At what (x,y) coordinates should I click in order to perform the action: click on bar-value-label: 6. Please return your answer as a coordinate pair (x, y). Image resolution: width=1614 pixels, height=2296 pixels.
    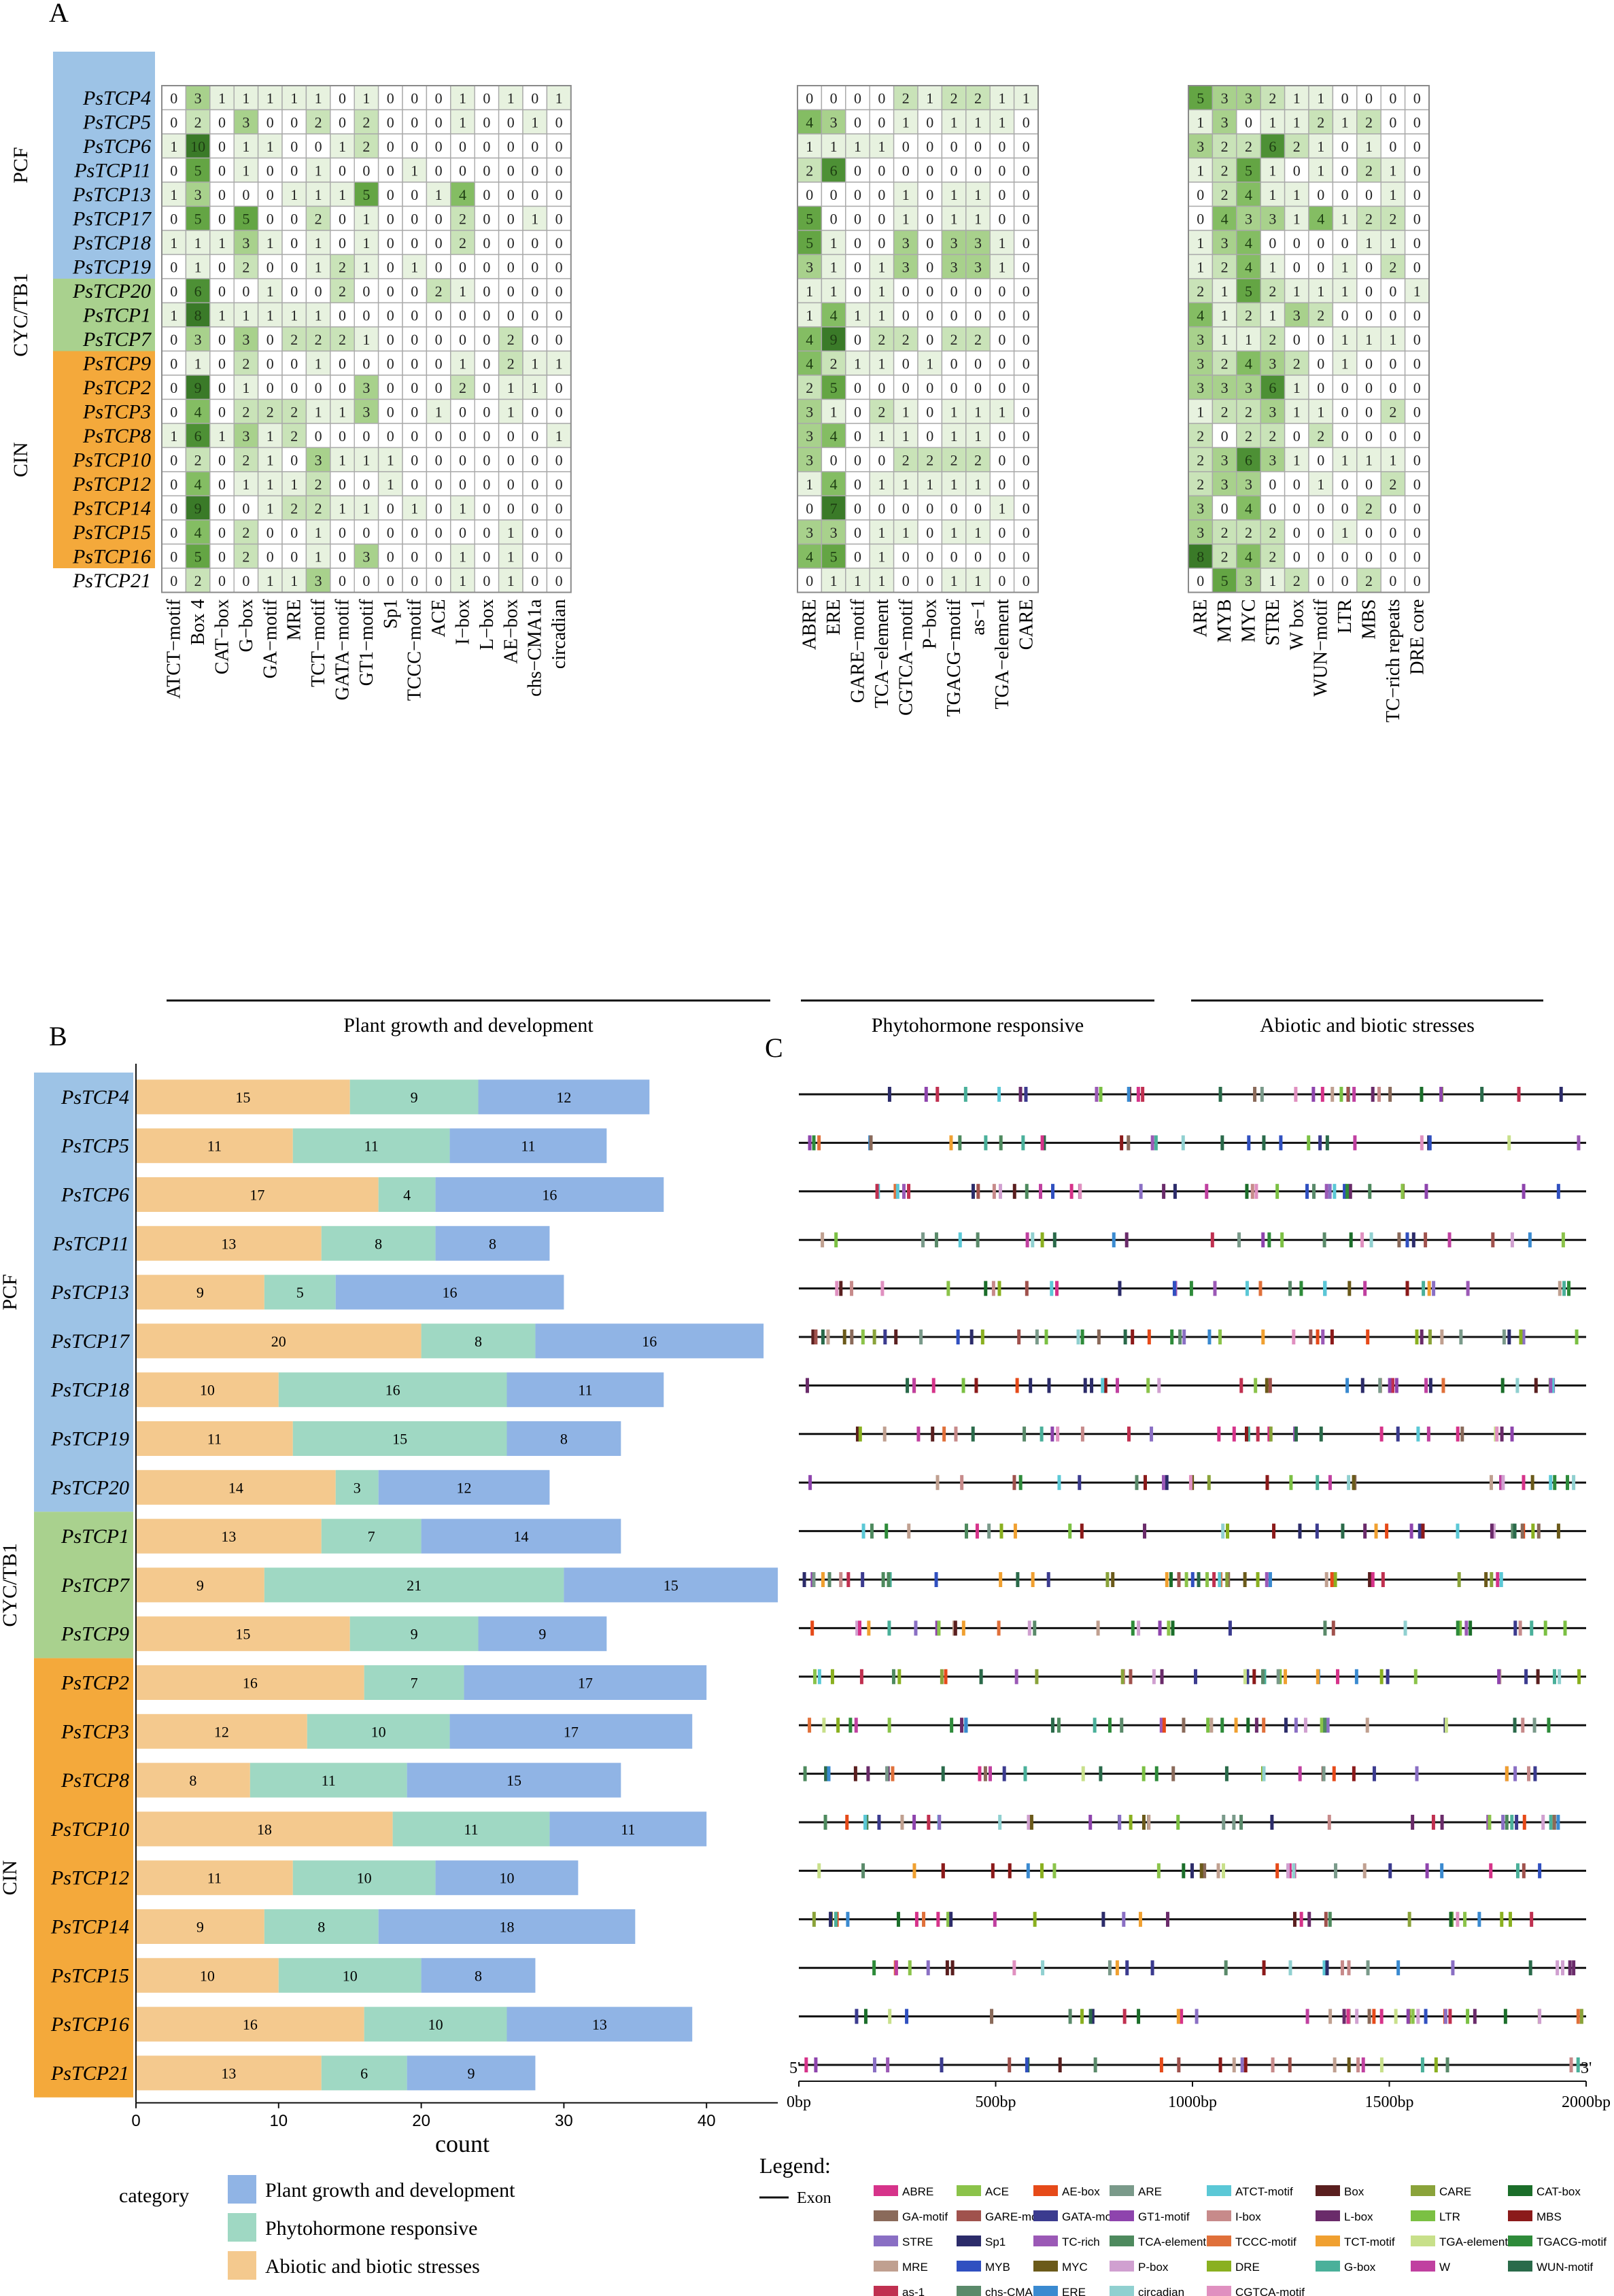
    Looking at the image, I should click on (364, 2073).